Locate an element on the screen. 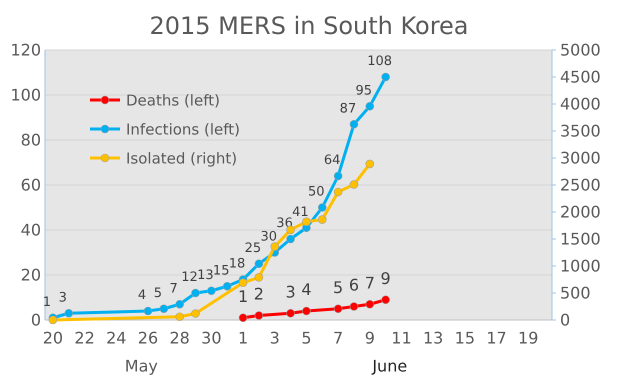 The image size is (618, 382). x-tick-label: 30 is located at coordinates (211, 338).